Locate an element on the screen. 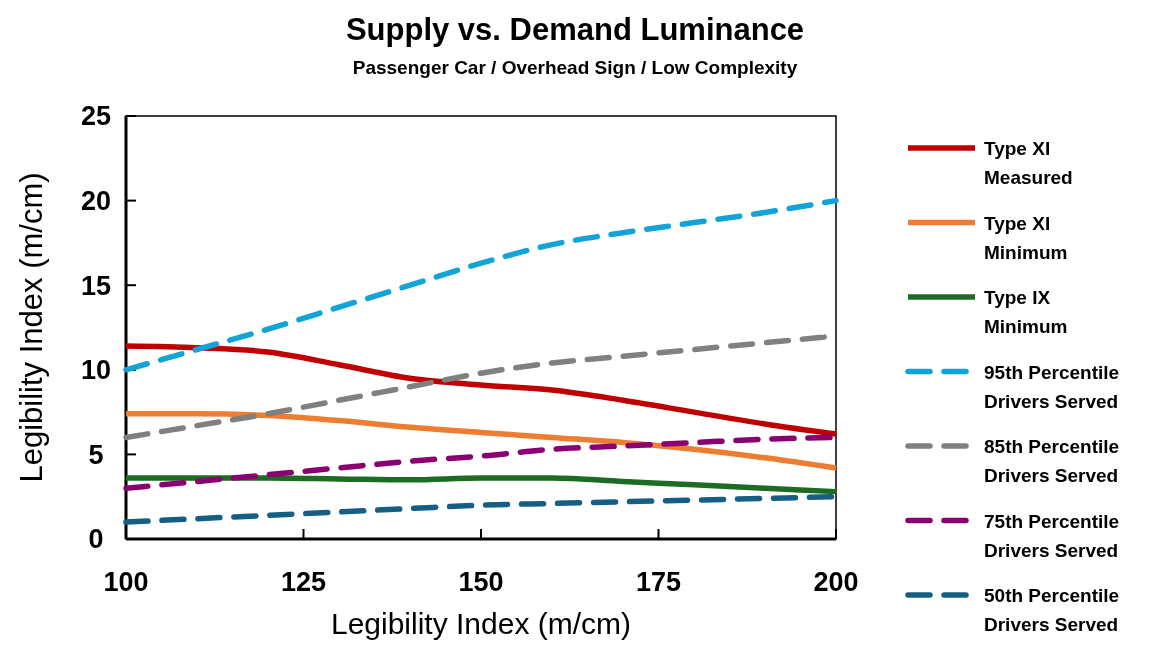  x-tick-label: 100 is located at coordinates (126, 582).